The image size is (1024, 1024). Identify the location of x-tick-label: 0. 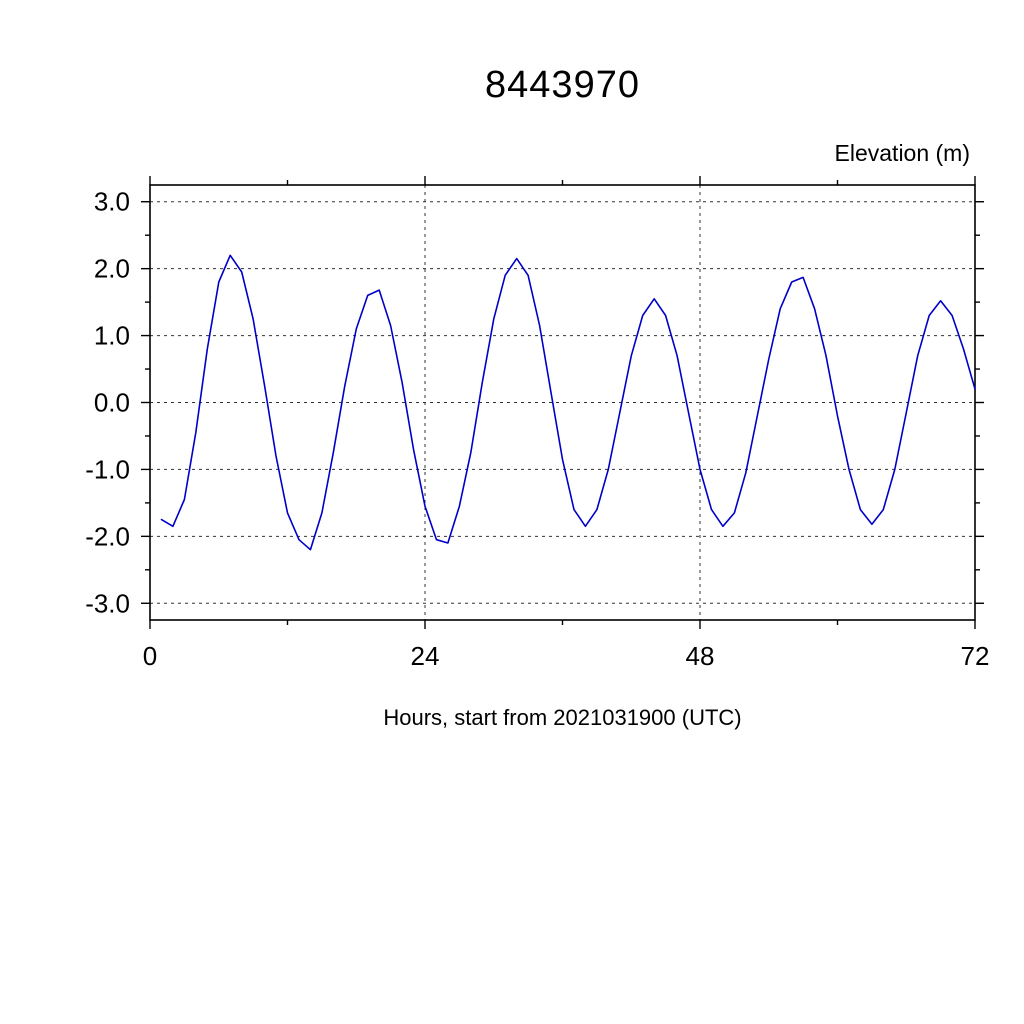
(150, 656).